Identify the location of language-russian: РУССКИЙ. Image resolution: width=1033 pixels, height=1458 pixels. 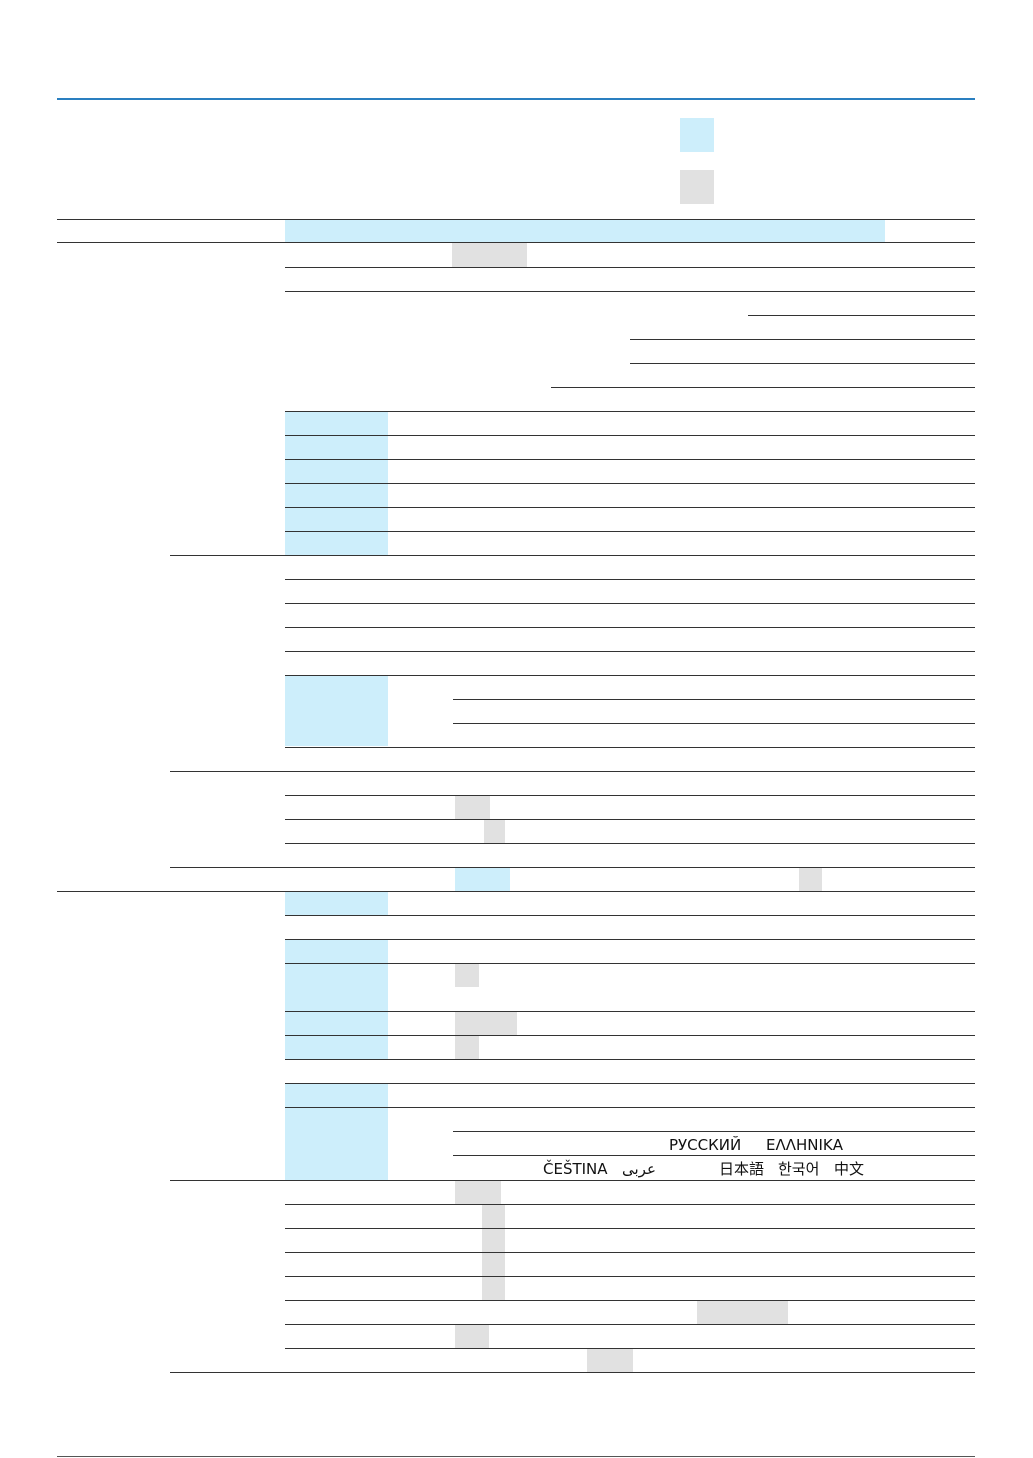
(705, 1145).